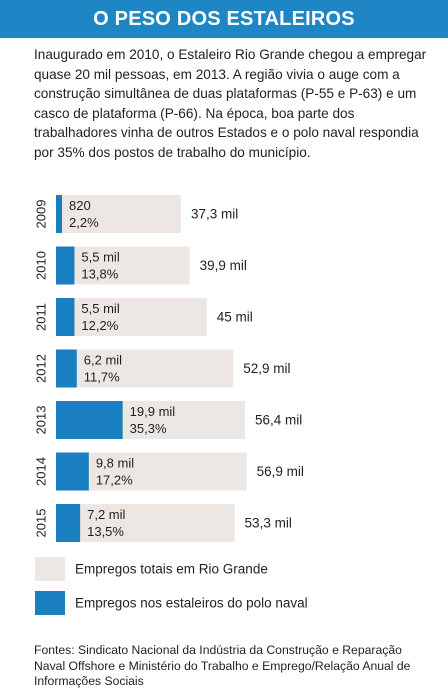 The height and width of the screenshot is (700, 448). What do you see at coordinates (41, 420) in the screenshot?
I see `year-label: 2013` at bounding box center [41, 420].